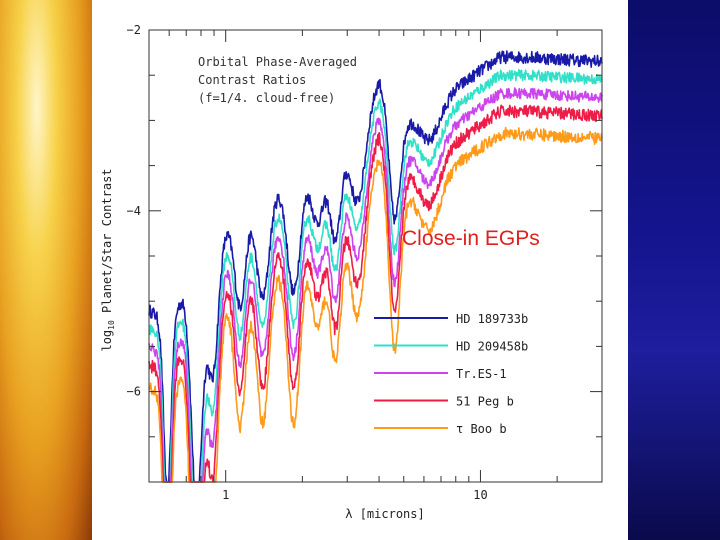 The image size is (720, 540). What do you see at coordinates (384, 514) in the screenshot?
I see `x-axis-label: λ [microns]` at bounding box center [384, 514].